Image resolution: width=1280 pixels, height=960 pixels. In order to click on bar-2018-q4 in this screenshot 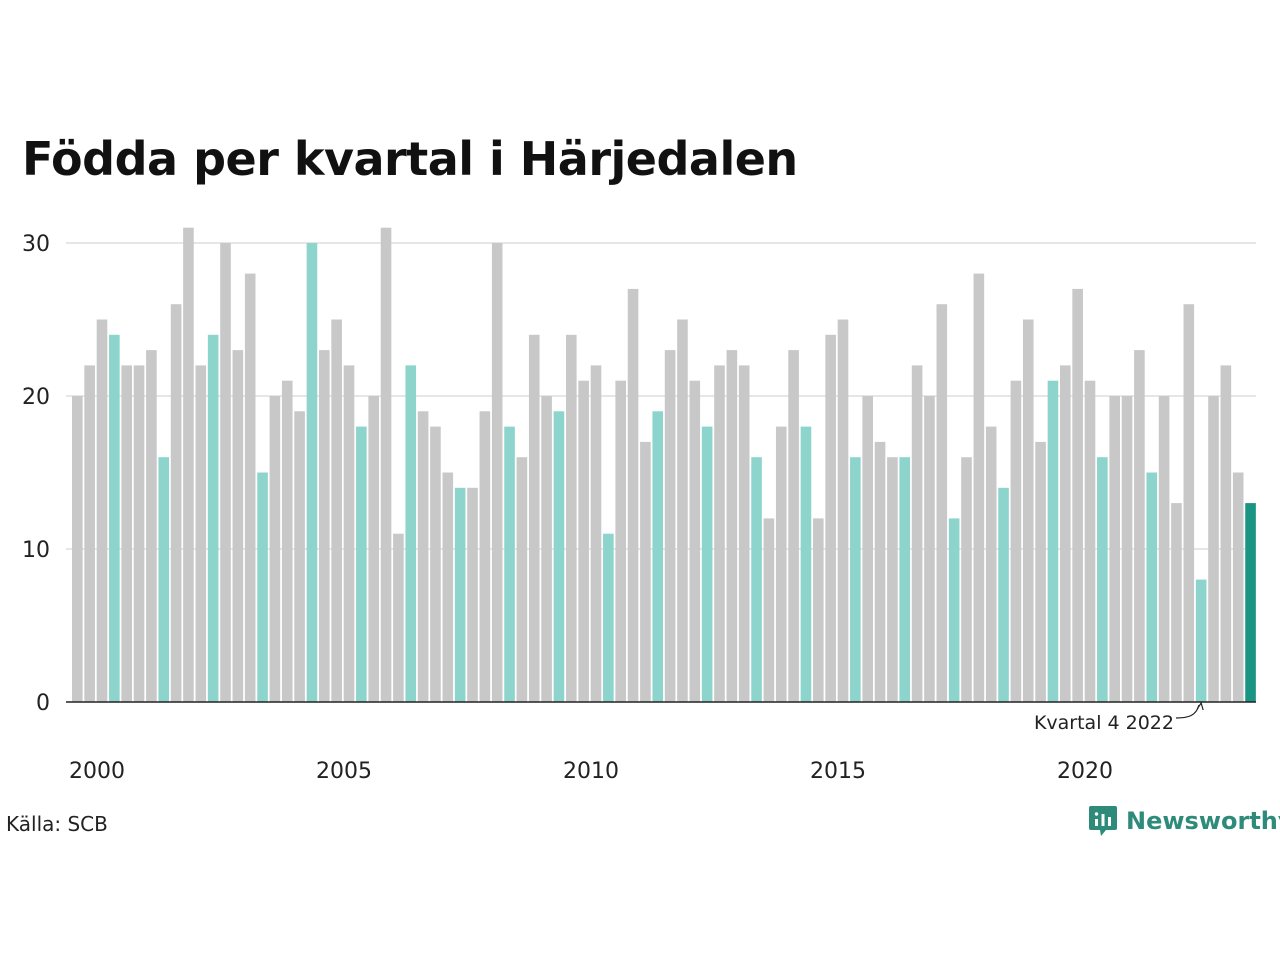, I will do `click(1003, 594)`.